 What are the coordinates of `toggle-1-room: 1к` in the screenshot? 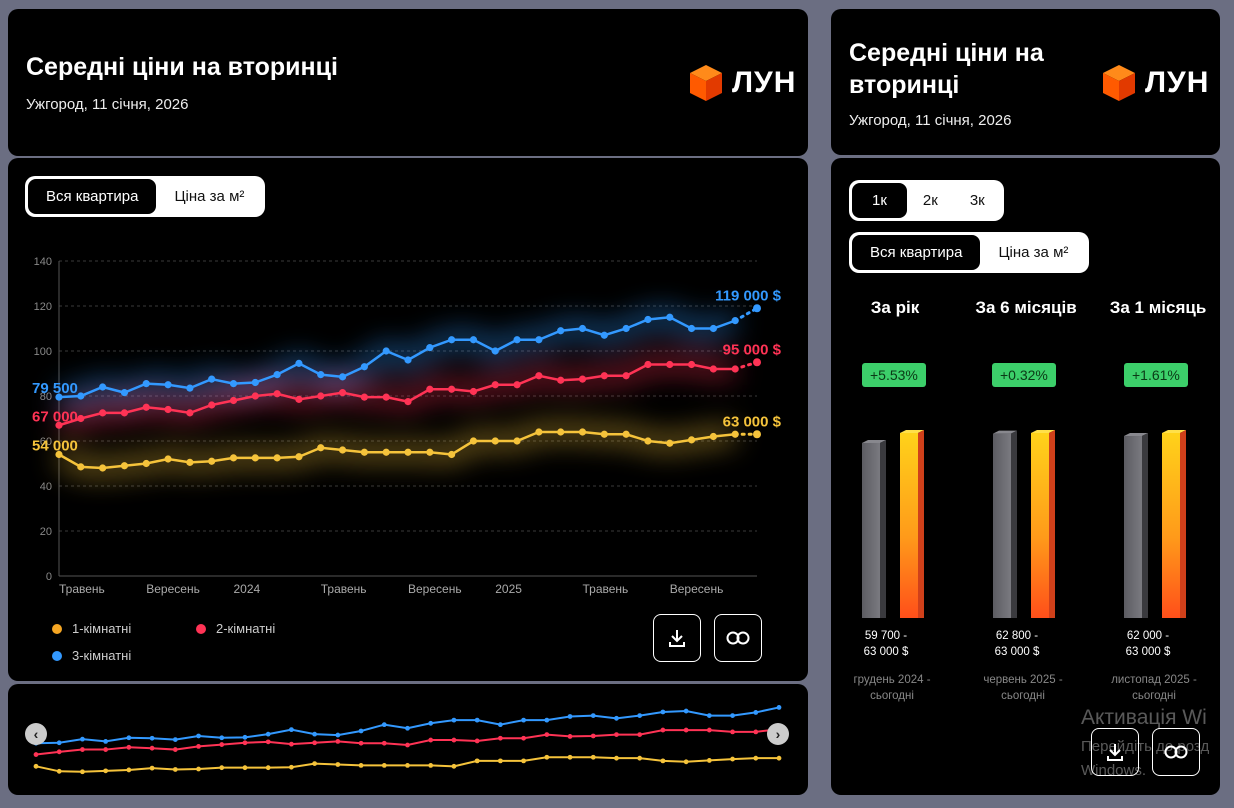 It's located at (879, 200).